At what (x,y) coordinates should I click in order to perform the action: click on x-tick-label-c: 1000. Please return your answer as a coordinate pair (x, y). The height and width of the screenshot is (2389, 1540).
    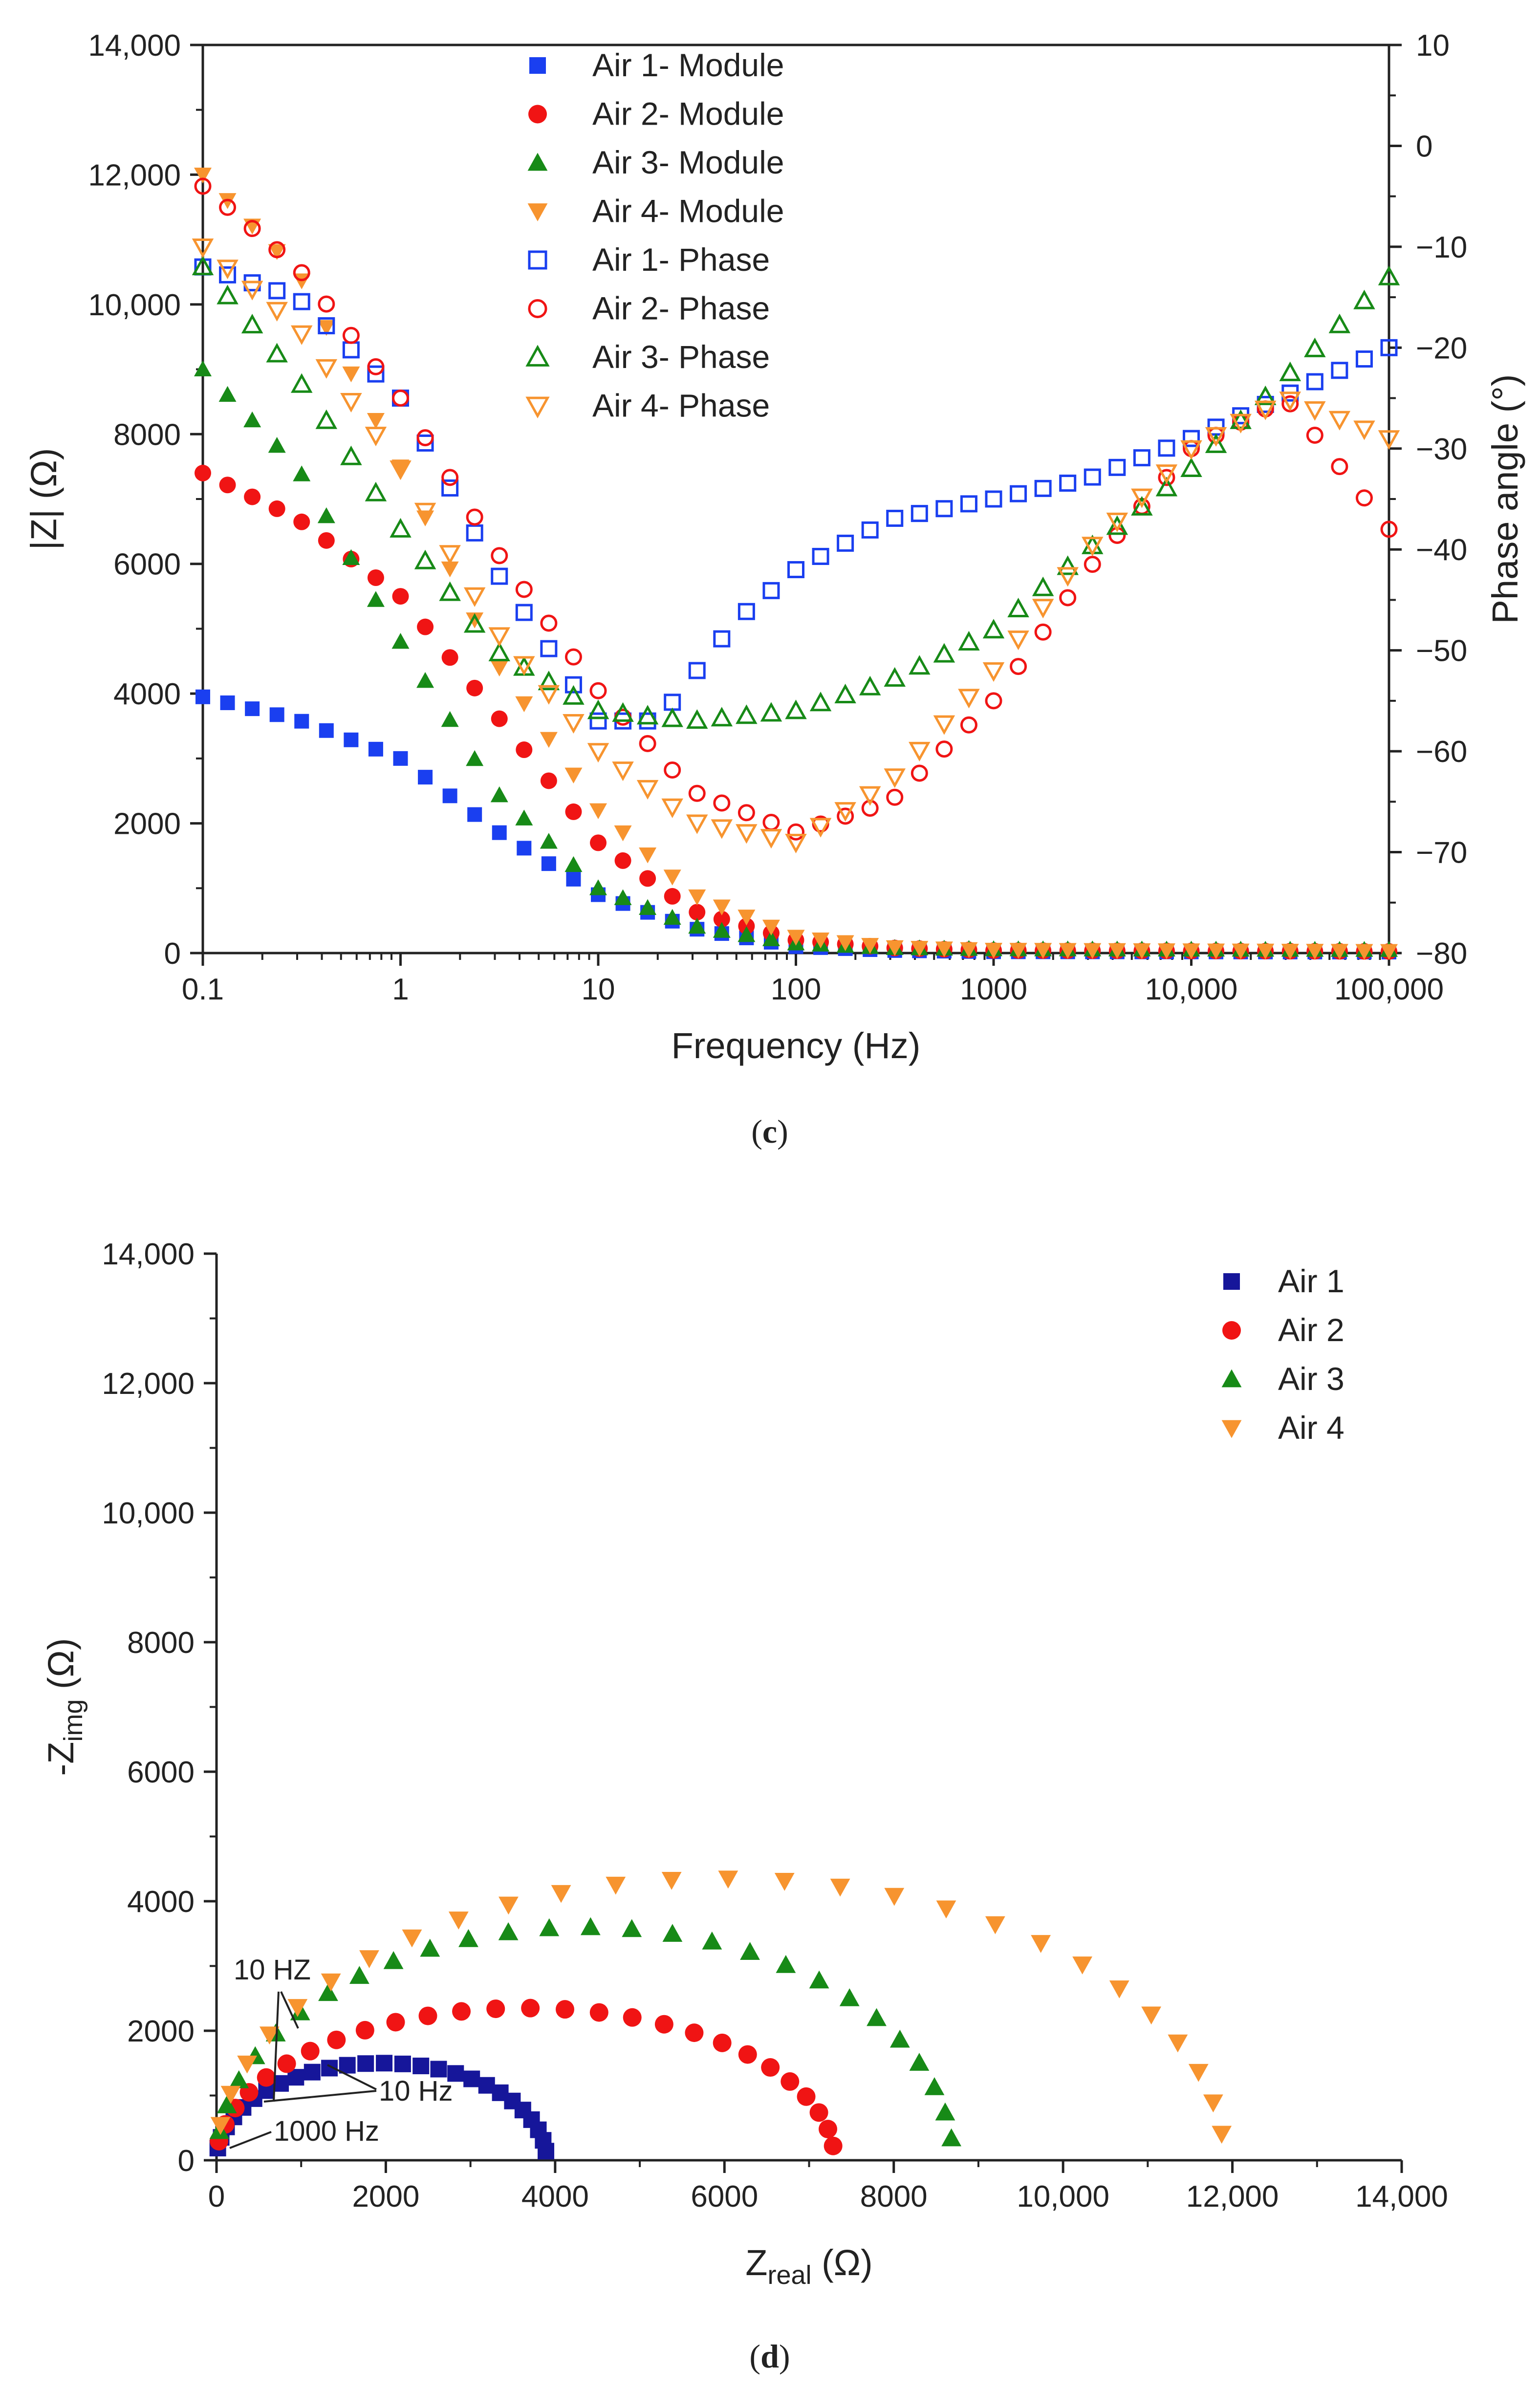
    Looking at the image, I should click on (993, 990).